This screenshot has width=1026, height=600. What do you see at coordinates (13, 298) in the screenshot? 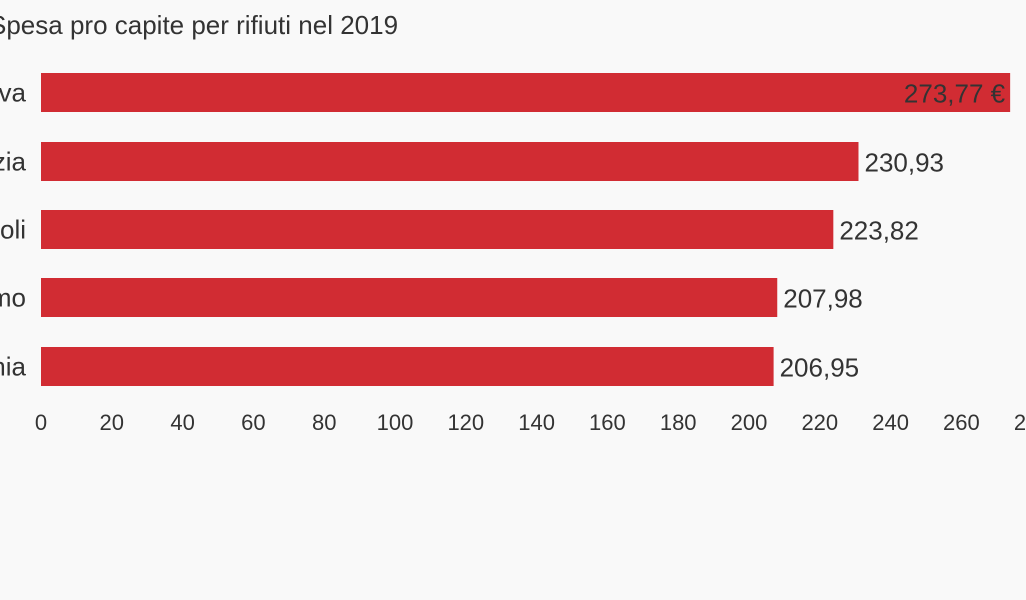
I see `category-label: Palermo` at bounding box center [13, 298].